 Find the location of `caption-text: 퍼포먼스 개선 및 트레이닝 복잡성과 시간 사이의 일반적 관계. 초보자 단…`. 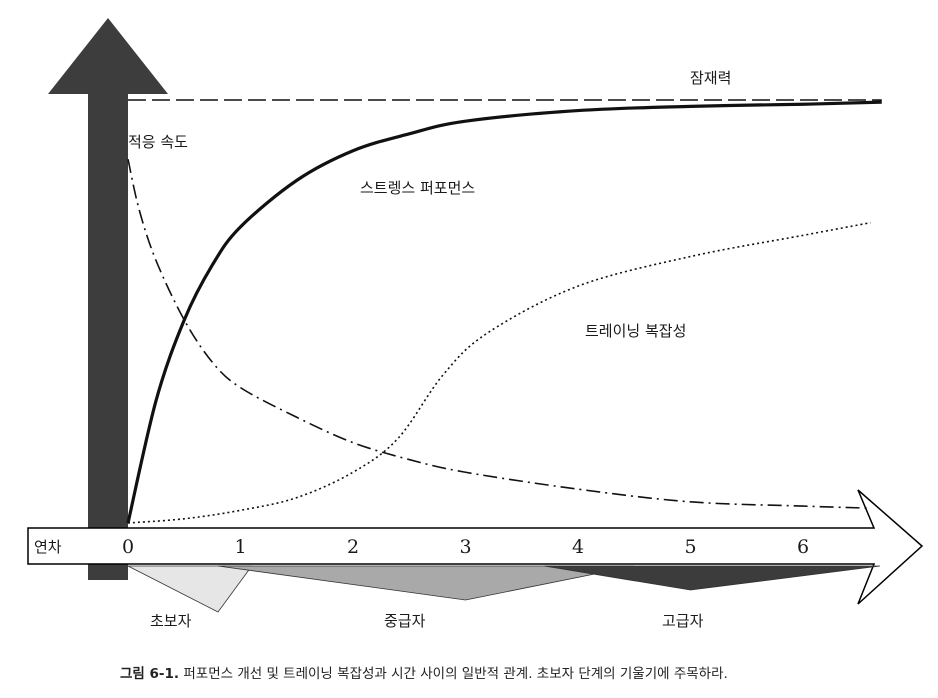

caption-text: 퍼포먼스 개선 및 트레이닝 복잡성과 시간 사이의 일반적 관계. 초보자 단… is located at coordinates (455, 674).